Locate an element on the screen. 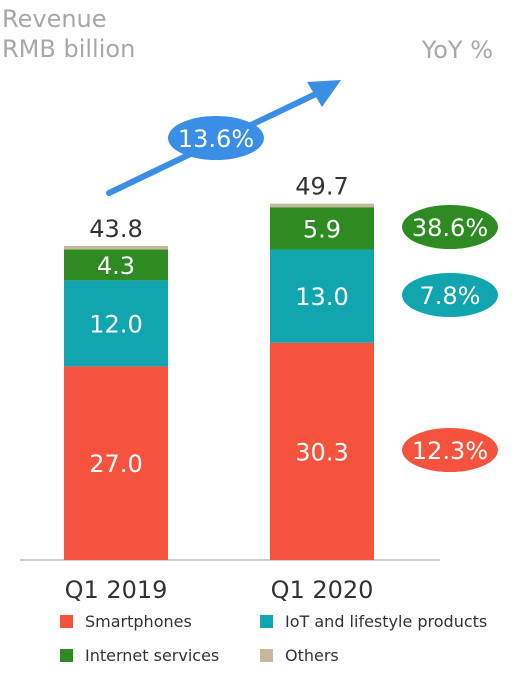  total-label-1: 43.8 is located at coordinates (115, 229).